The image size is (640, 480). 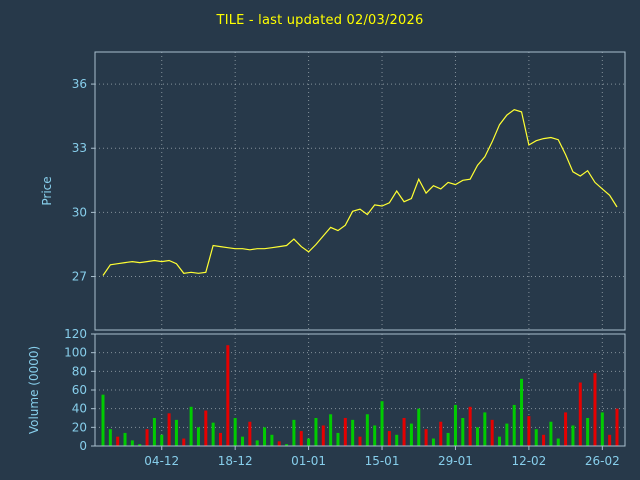 What do you see at coordinates (79, 148) in the screenshot?
I see `price-tick-label: 33` at bounding box center [79, 148].